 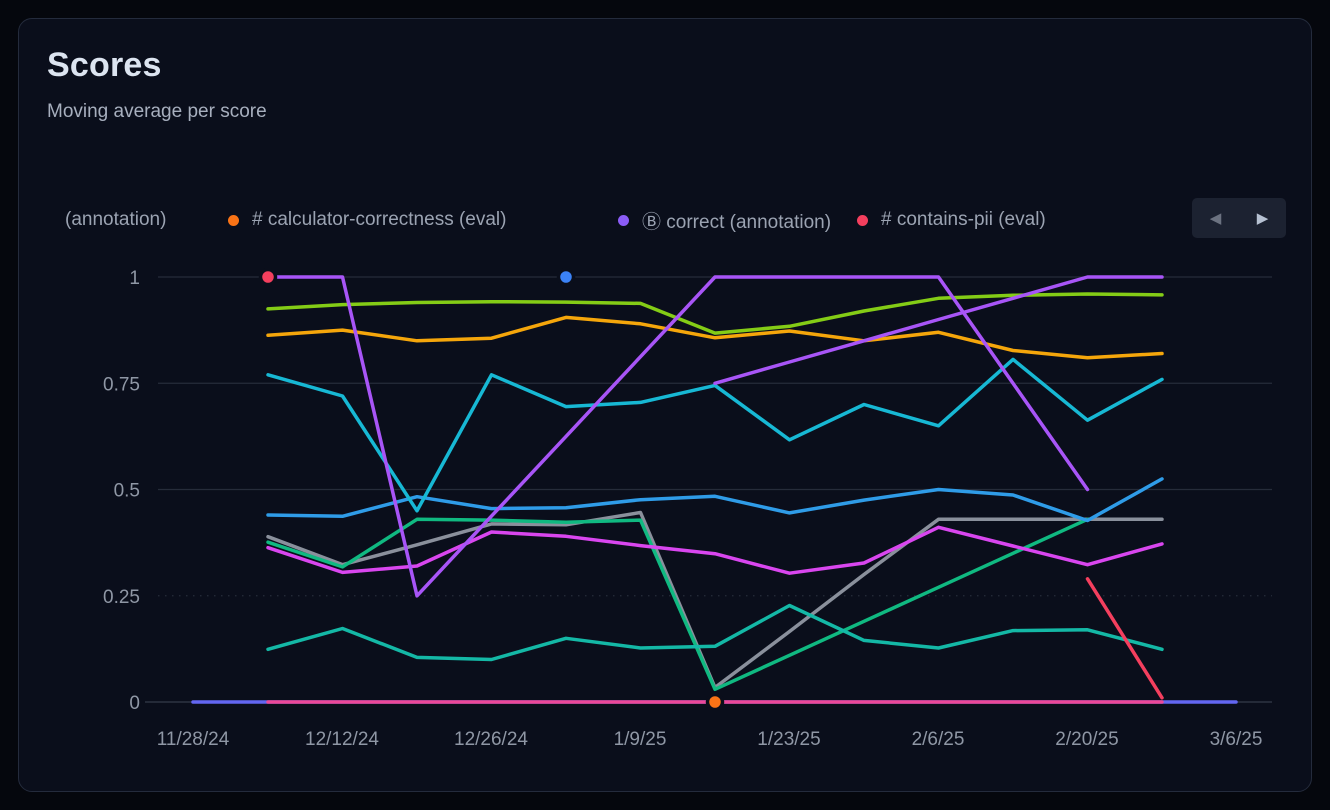 I want to click on y-tick-label: 0.25, so click(x=121, y=597).